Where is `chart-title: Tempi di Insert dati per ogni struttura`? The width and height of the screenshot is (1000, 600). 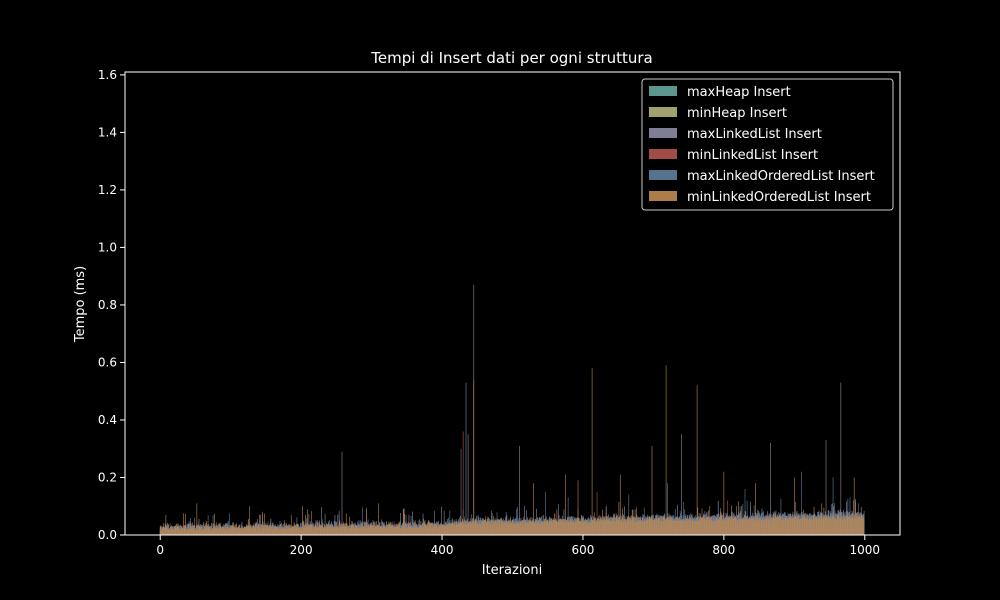
chart-title: Tempi di Insert dati per ogni struttura is located at coordinates (511, 58).